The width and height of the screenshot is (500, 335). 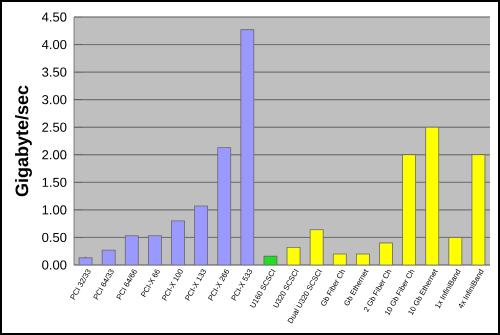 I want to click on y-tick-label: 0.00, so click(x=54, y=265).